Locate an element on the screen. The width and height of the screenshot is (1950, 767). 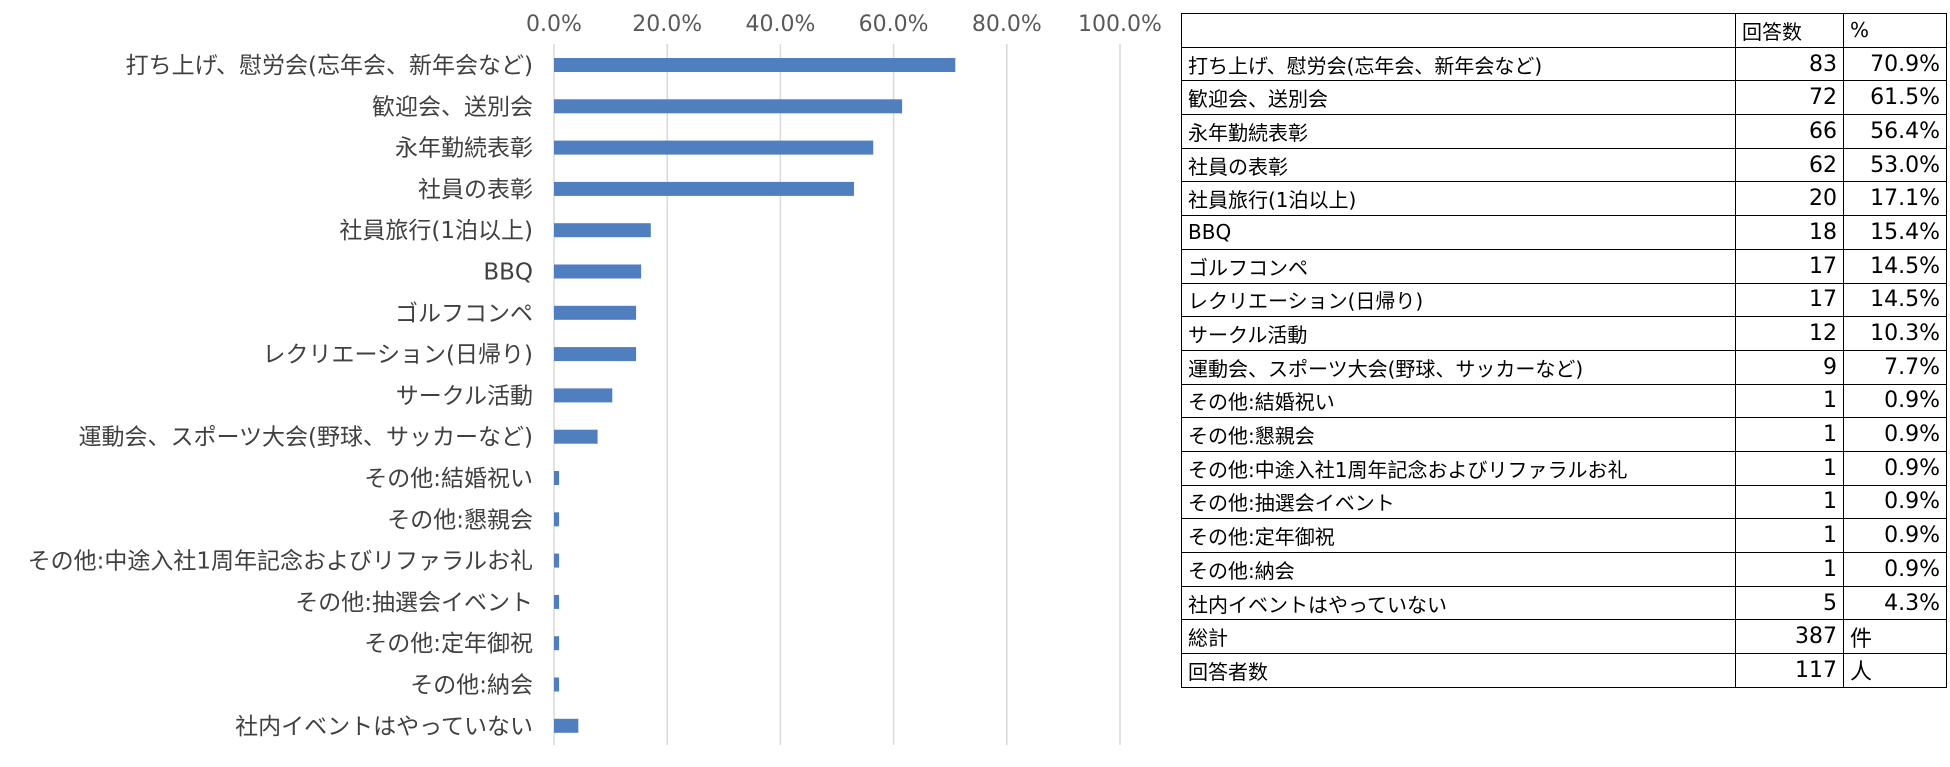
category-label: BBQ is located at coordinates (508, 273).